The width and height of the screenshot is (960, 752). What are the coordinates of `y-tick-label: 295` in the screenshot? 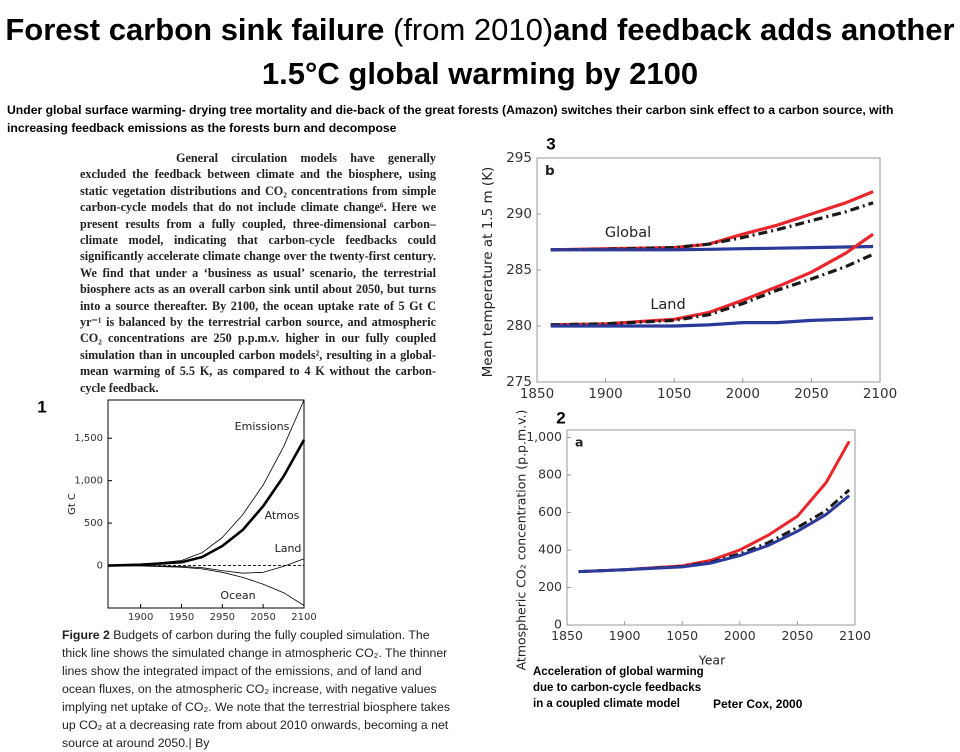 It's located at (519, 158).